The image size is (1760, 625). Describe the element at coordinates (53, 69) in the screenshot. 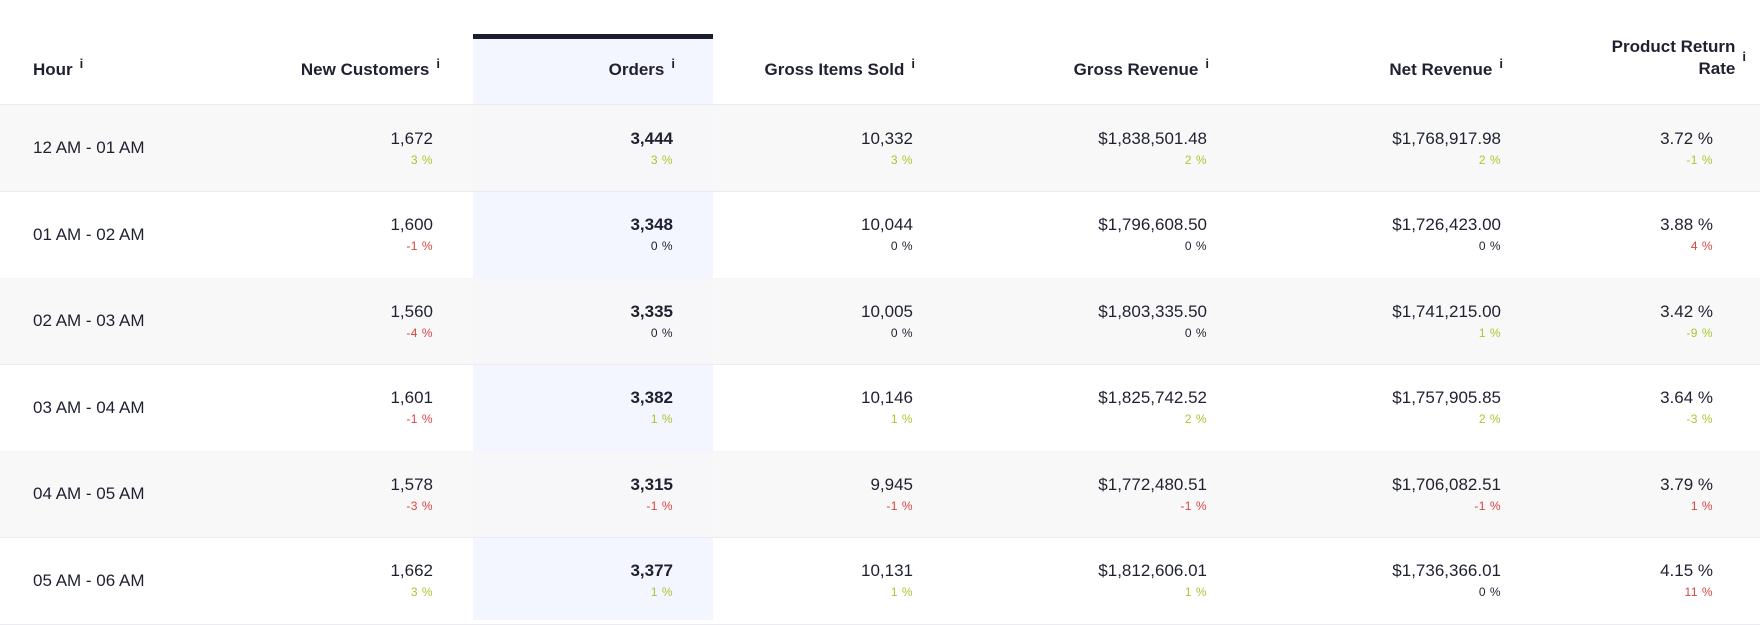

I see `column-header-label: Hour` at that location.